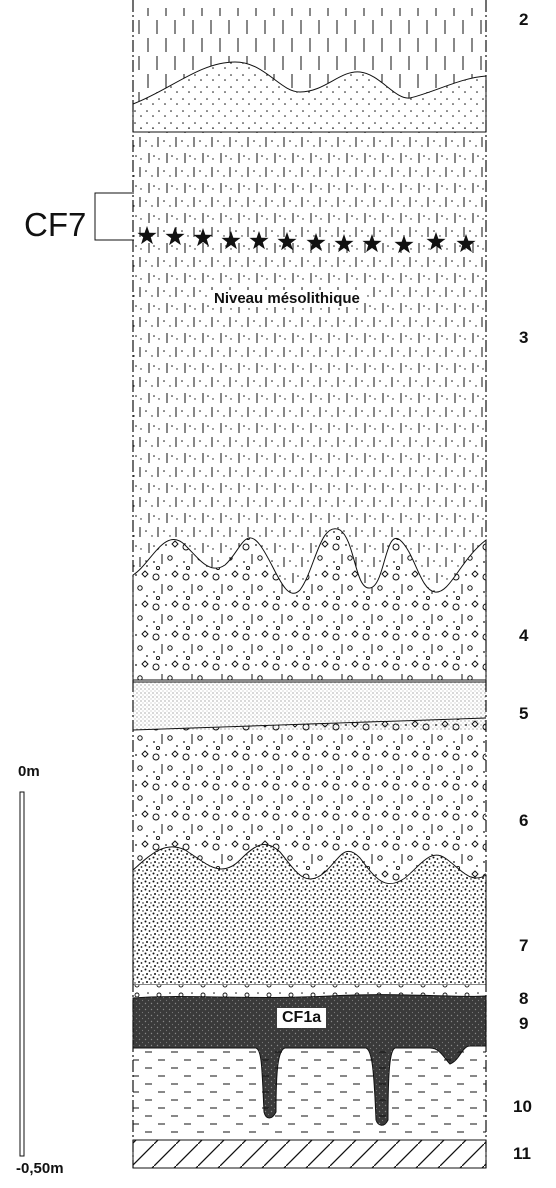  Describe the element at coordinates (524, 820) in the screenshot. I see `layer-number-6: 6` at that location.